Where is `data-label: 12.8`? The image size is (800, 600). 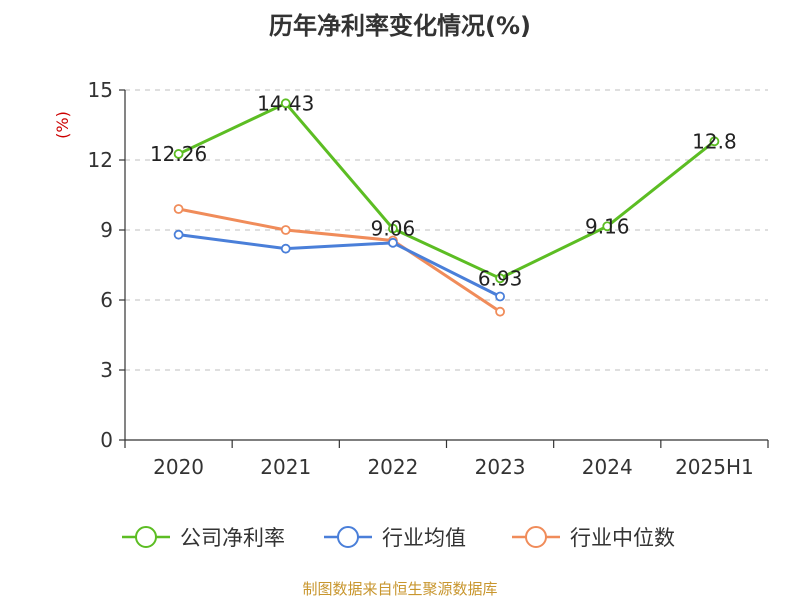
data-label: 12.8 is located at coordinates (714, 141).